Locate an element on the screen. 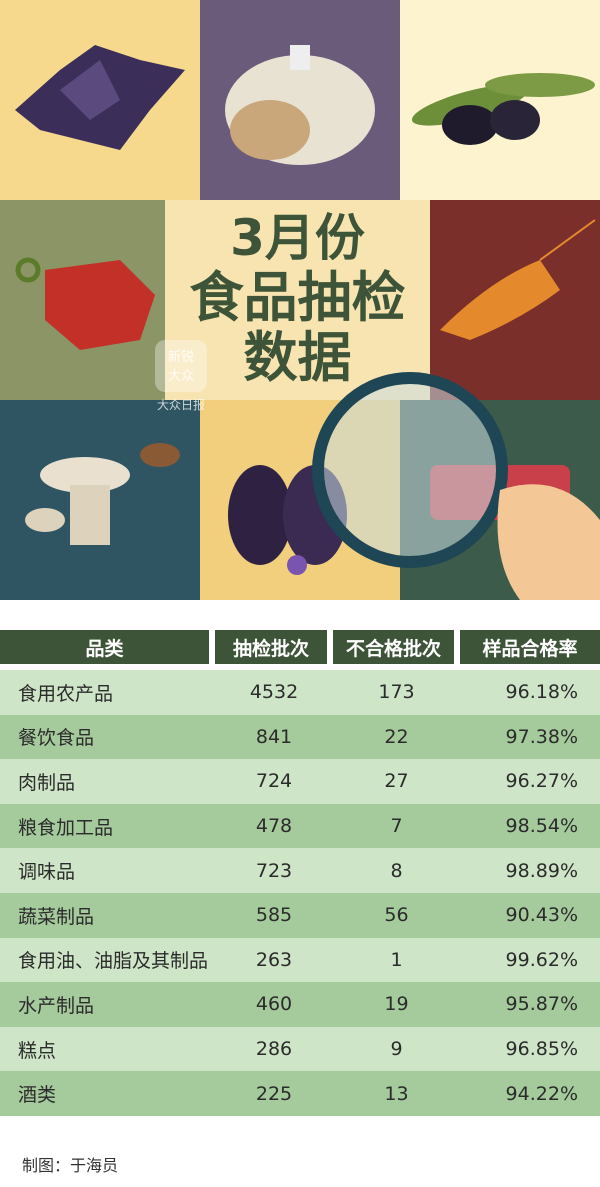  header-failed: 不合格批次 is located at coordinates (396, 647).